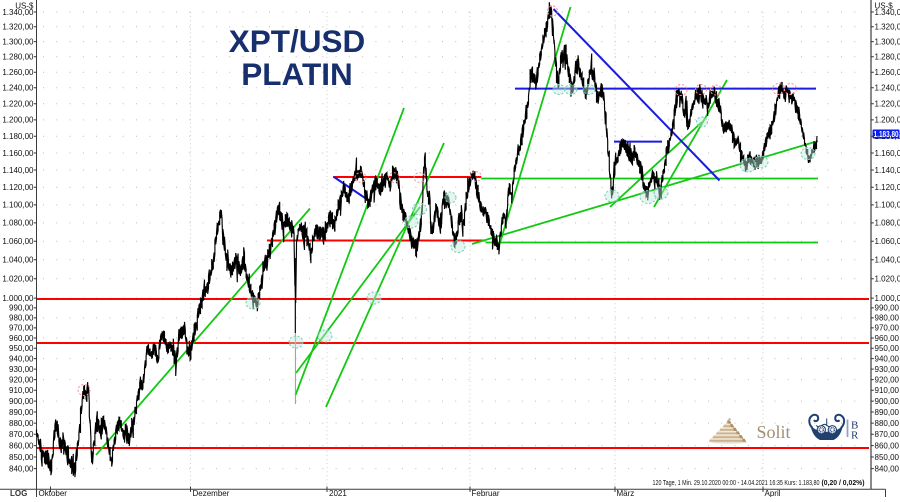  What do you see at coordinates (297, 41) in the screenshot?
I see `svg-text: XPT/USD` at bounding box center [297, 41].